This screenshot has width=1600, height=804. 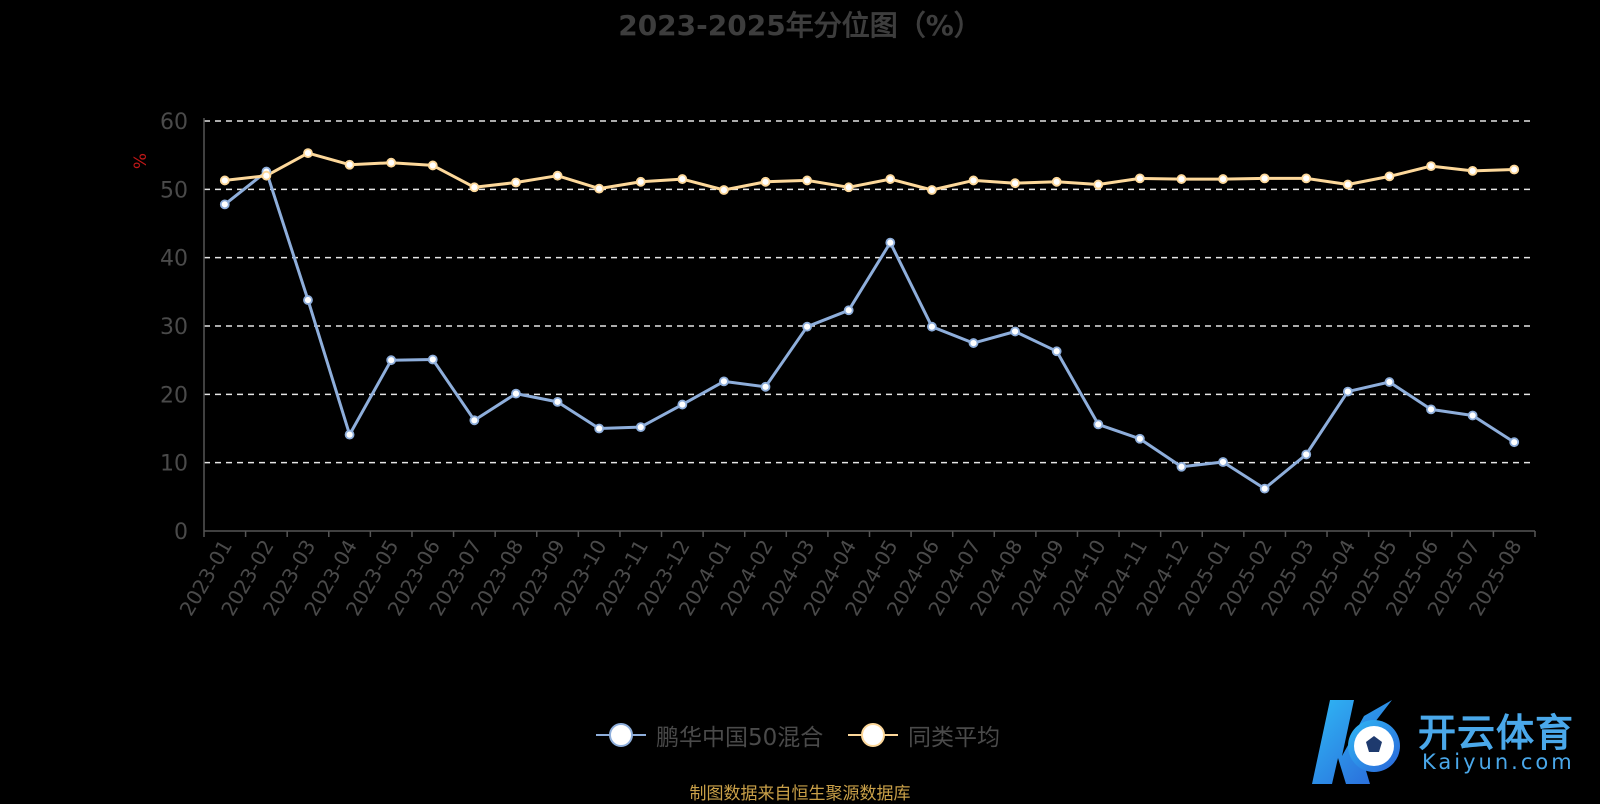 What do you see at coordinates (174, 122) in the screenshot?
I see `y-tick-label: 60` at bounding box center [174, 122].